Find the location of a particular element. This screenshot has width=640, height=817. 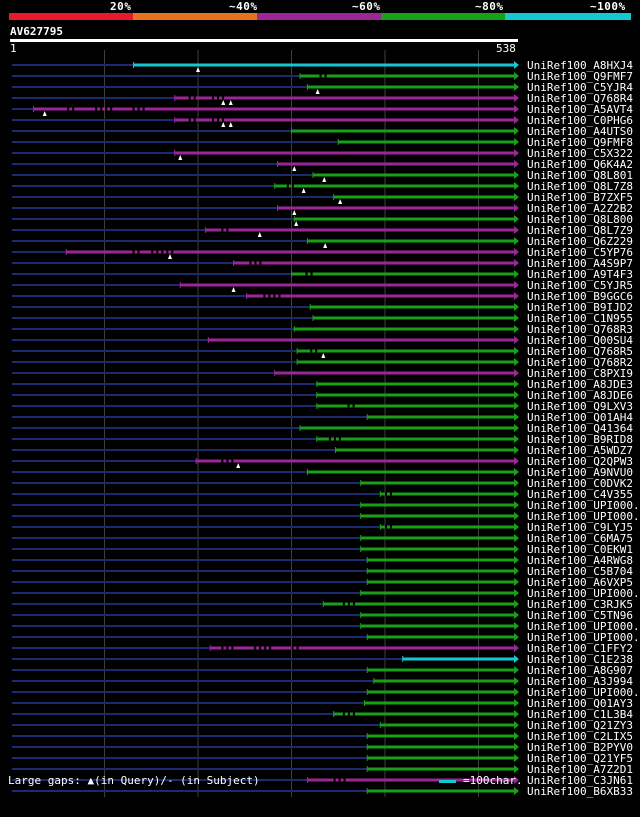

hit-label: UniRef100_B9RID8 is located at coordinates (580, 439).